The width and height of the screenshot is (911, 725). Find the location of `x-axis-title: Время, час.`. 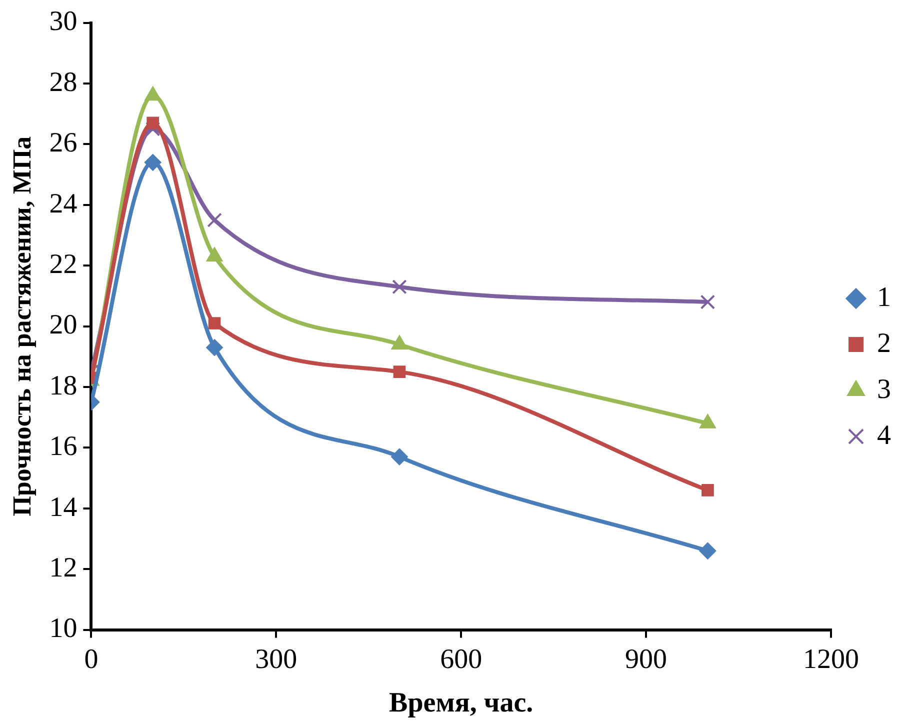

x-axis-title: Время, час. is located at coordinates (461, 702).